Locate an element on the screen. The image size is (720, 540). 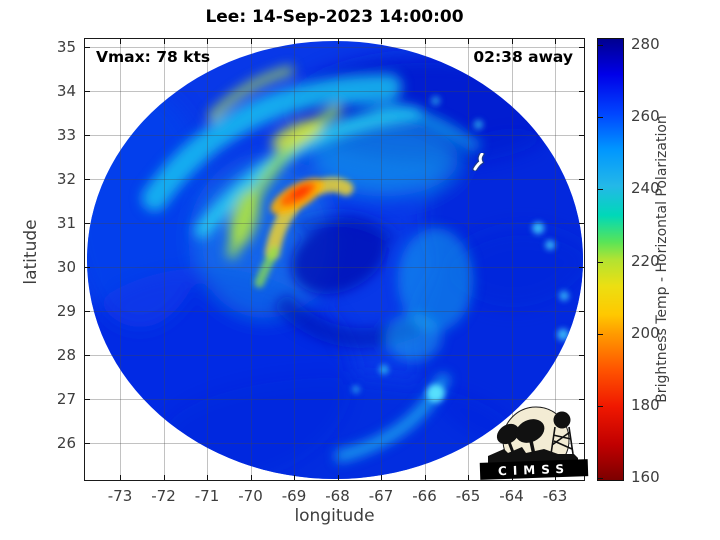
x-tick-label: -73 is located at coordinates (120, 496).